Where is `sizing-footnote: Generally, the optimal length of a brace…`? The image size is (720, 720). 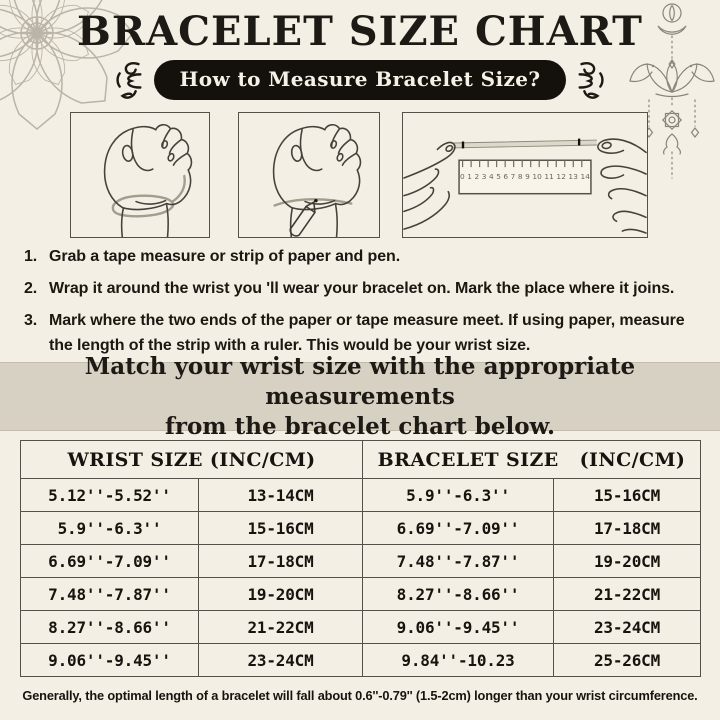
sizing-footnote: Generally, the optimal length of a brace… is located at coordinates (360, 695).